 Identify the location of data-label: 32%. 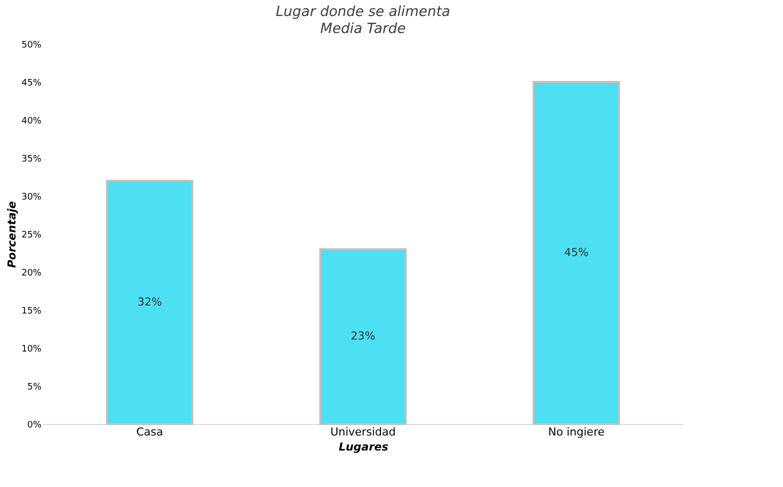
(149, 301).